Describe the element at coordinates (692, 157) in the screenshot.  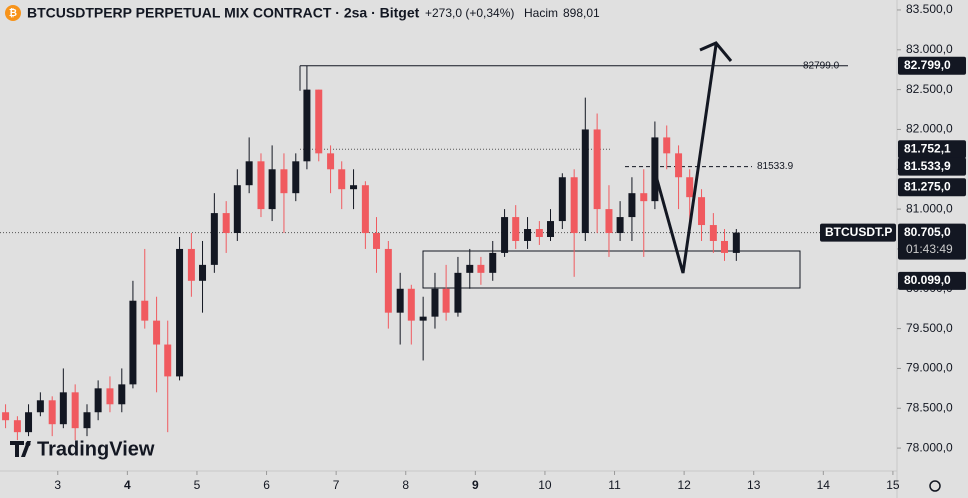
I see `drawn-arrow` at that location.